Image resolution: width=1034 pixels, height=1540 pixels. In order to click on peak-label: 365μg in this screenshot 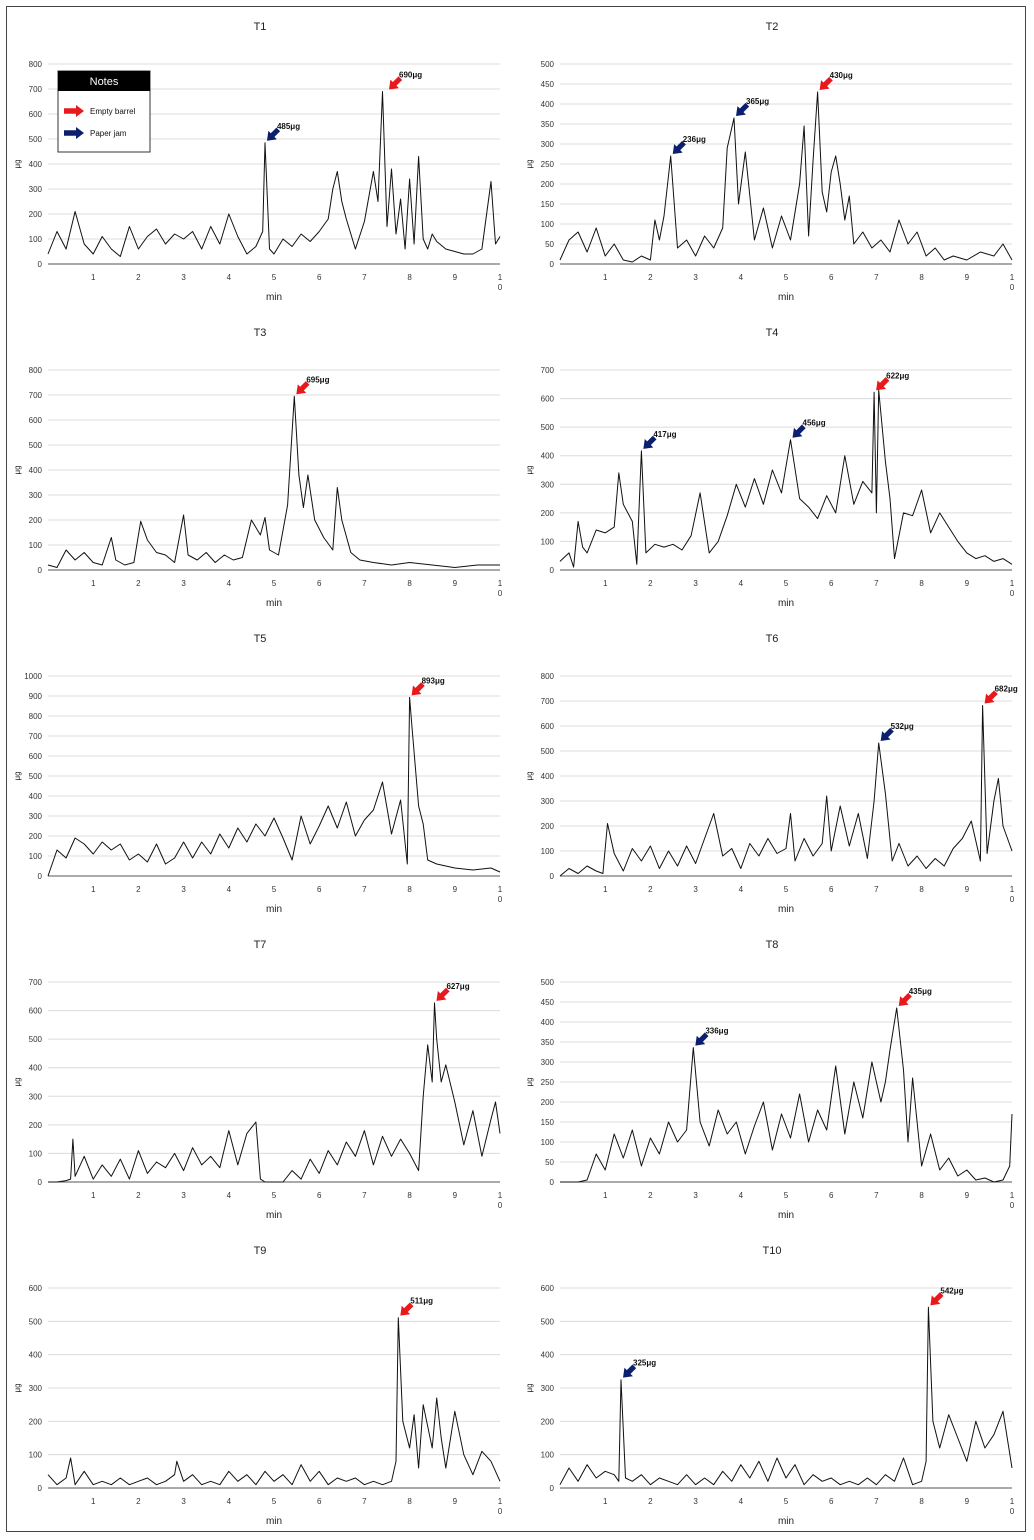, I will do `click(757, 101)`.